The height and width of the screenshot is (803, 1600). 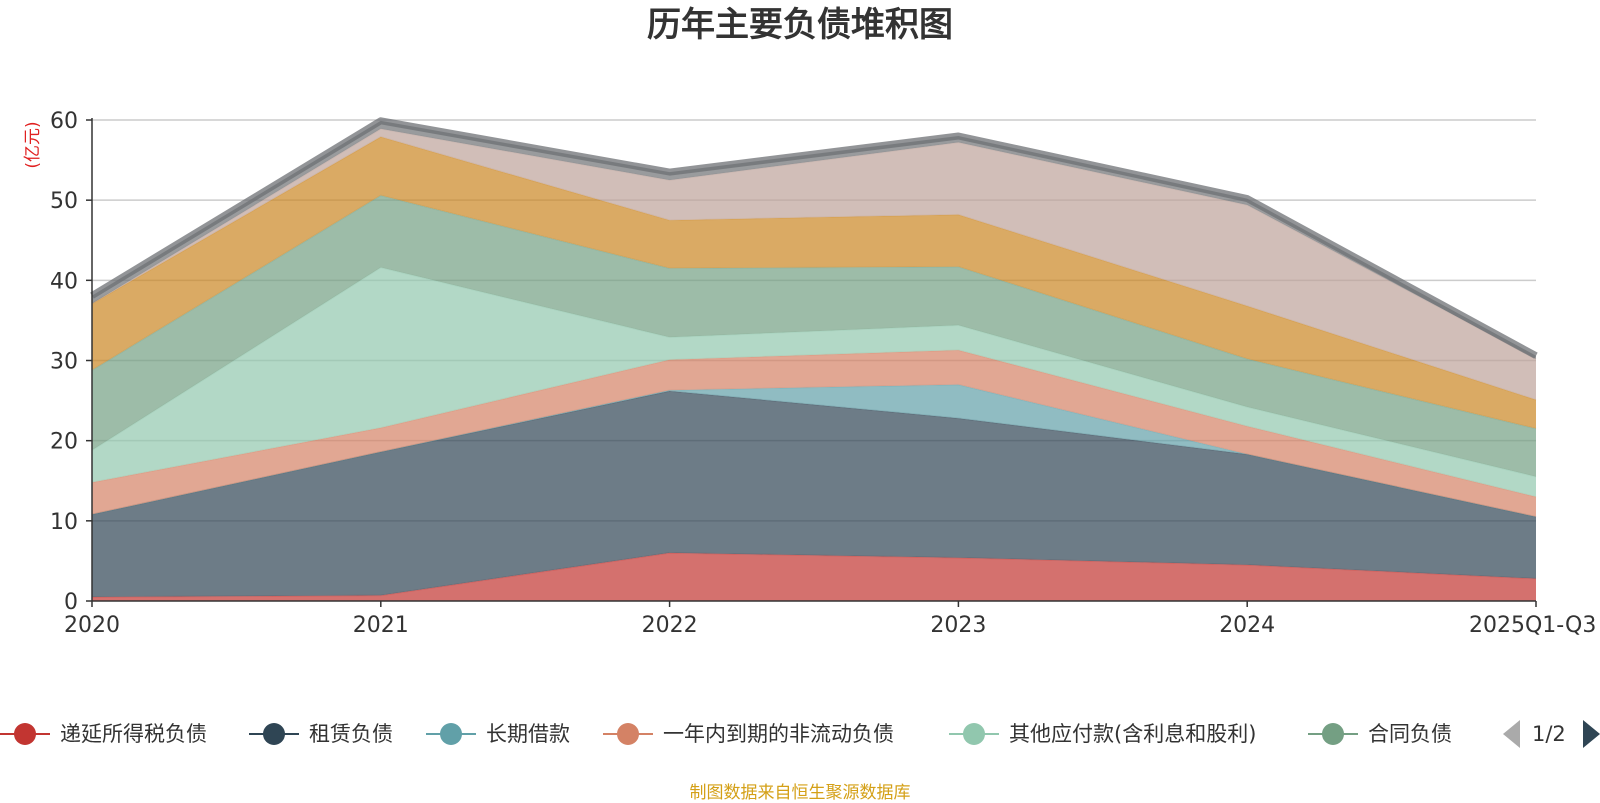 I want to click on legend-item-6: 合同负债, so click(x=1380, y=734).